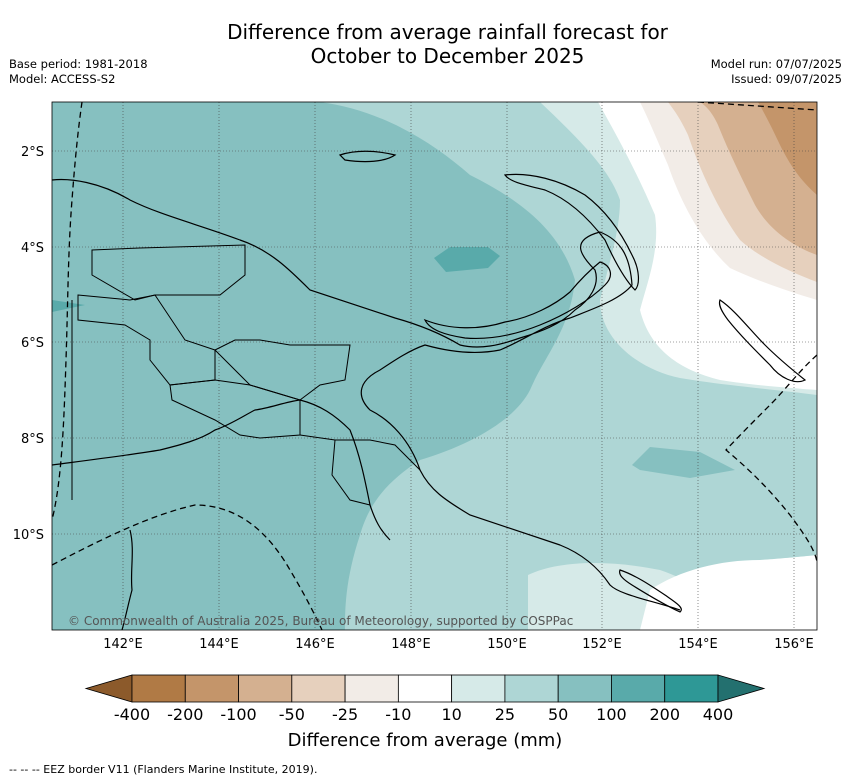 This screenshot has width=850, height=781. I want to click on zone-50-100-patch, so click(683, 462).